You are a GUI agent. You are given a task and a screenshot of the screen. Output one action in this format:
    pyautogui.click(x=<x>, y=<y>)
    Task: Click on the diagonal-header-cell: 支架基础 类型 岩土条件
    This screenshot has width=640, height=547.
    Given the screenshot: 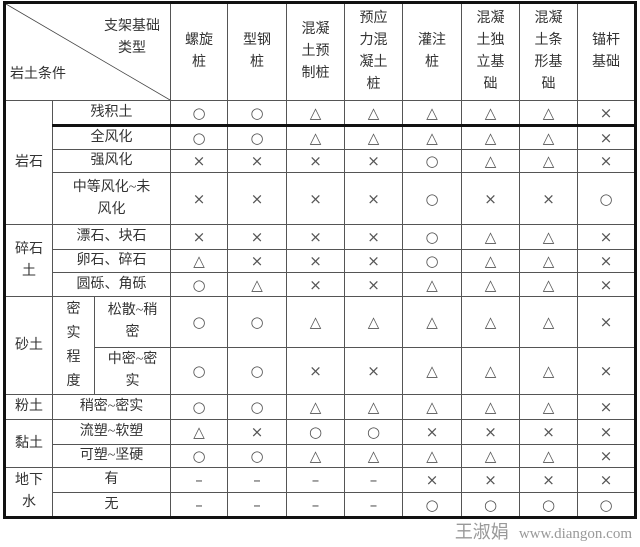 What is the action you would take?
    pyautogui.click(x=87, y=51)
    